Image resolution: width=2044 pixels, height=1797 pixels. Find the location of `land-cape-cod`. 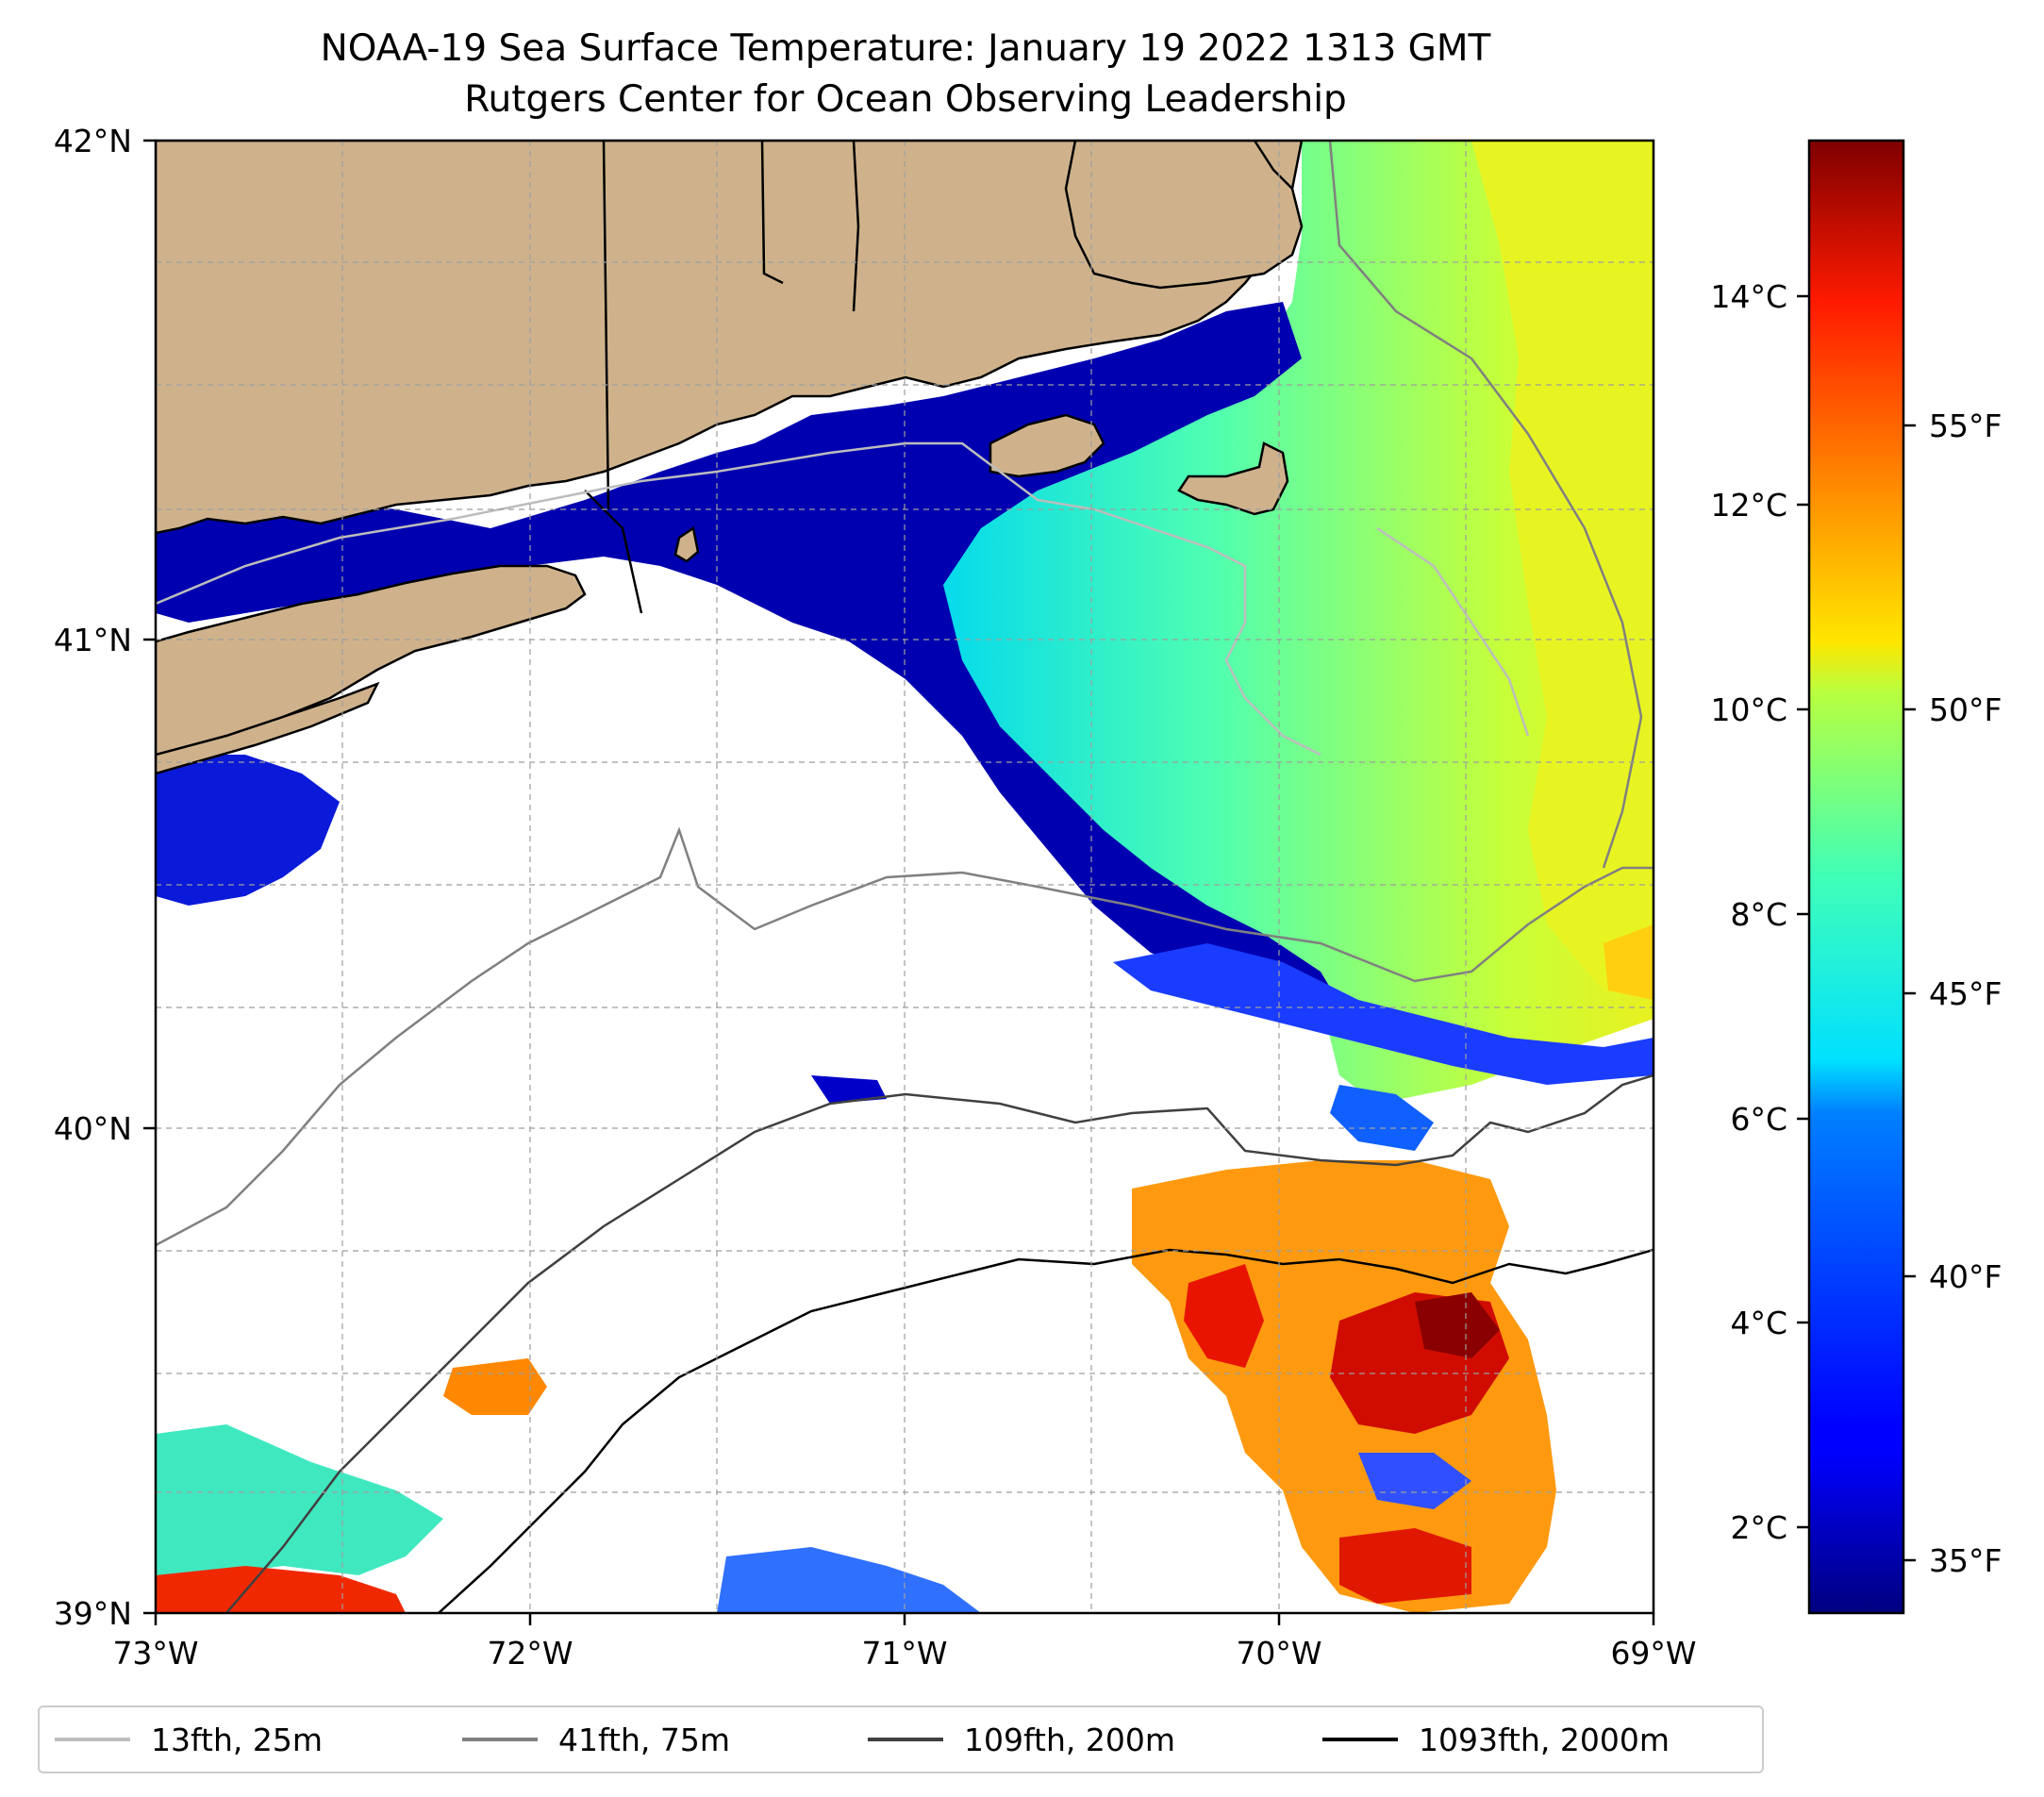

land-cape-cod is located at coordinates (1184, 215).